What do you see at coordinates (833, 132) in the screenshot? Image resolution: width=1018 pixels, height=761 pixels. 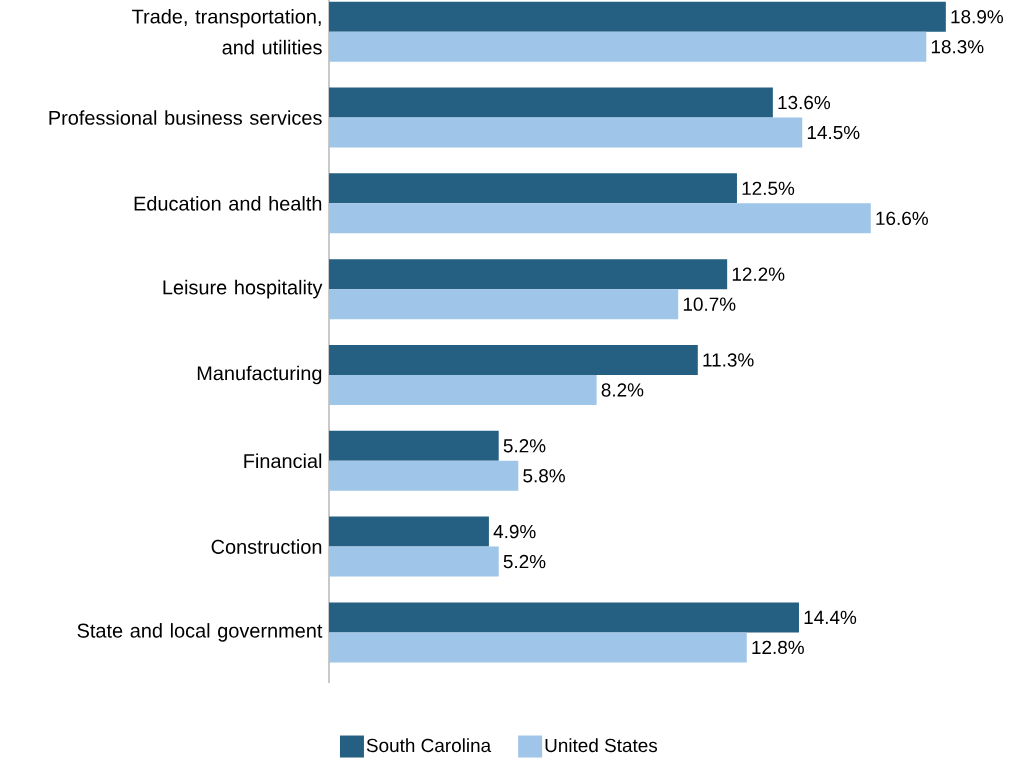 I see `data-label: 14.5%` at bounding box center [833, 132].